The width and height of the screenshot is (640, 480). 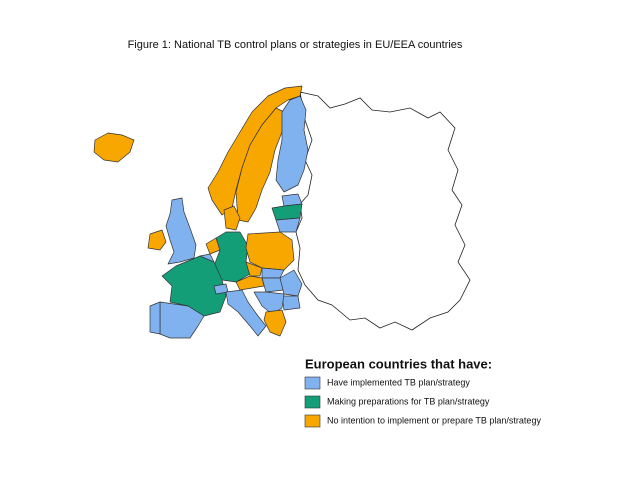 What do you see at coordinates (254, 269) in the screenshot?
I see `czech-republic` at bounding box center [254, 269].